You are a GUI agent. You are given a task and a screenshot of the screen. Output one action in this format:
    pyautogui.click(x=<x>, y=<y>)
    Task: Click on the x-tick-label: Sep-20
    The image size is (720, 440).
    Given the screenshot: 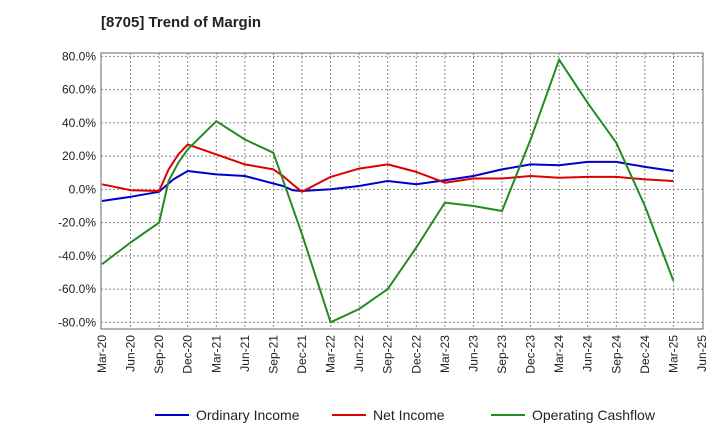 What is the action you would take?
    pyautogui.click(x=159, y=354)
    